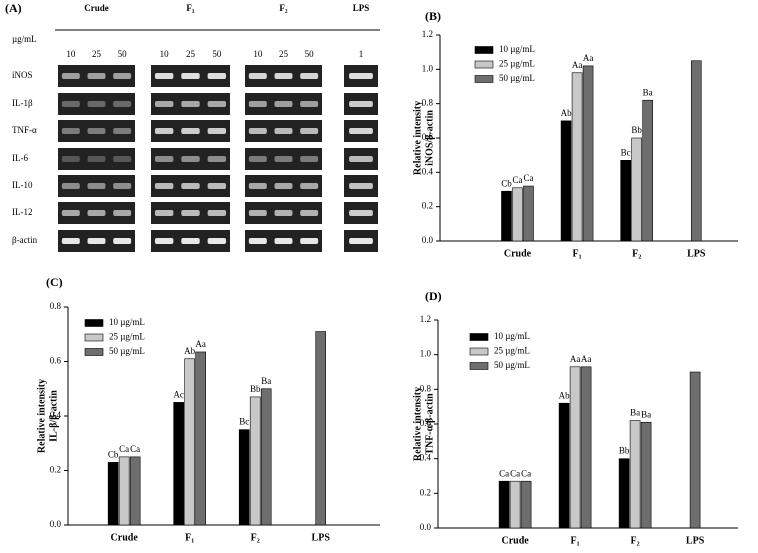  I want to click on y-axis-title: iNOS/β-actin, so click(429, 138).